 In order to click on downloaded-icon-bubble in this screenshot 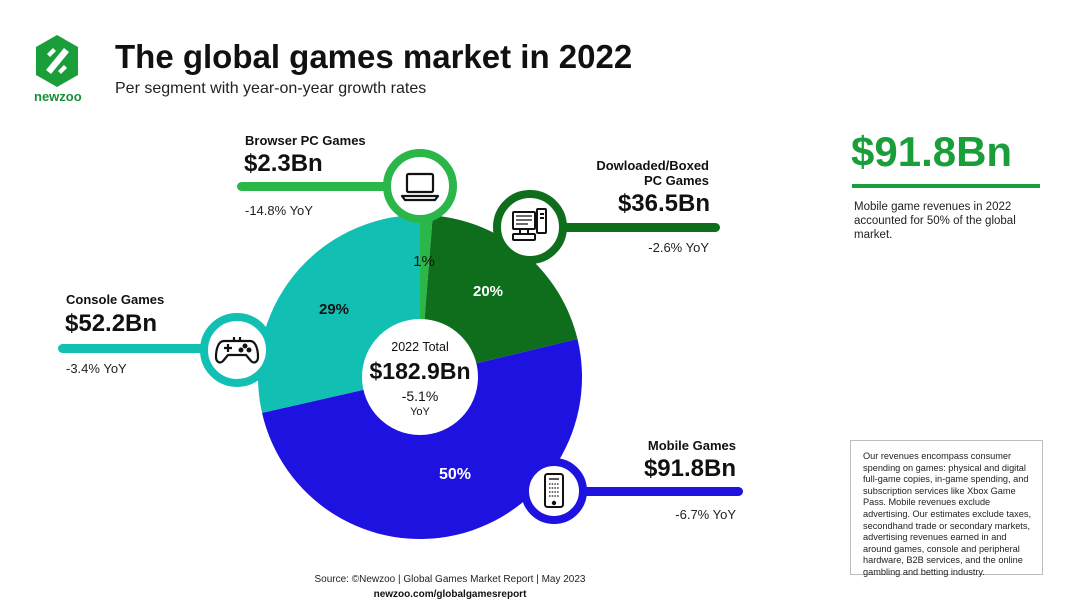, I will do `click(530, 227)`.